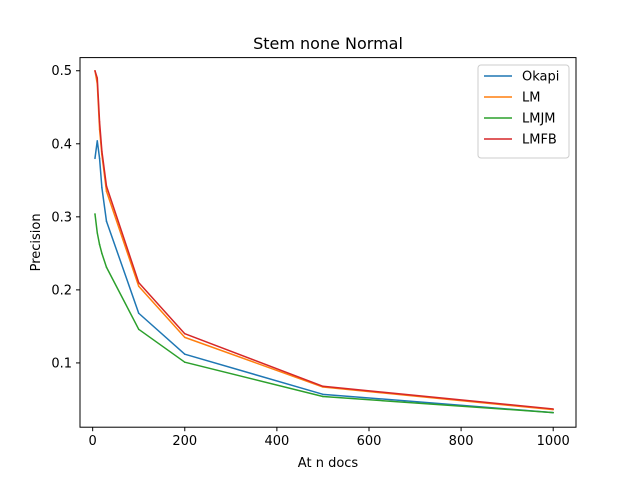 This screenshot has width=640, height=480. Describe the element at coordinates (328, 463) in the screenshot. I see `x-axis-title: At n docs` at that location.